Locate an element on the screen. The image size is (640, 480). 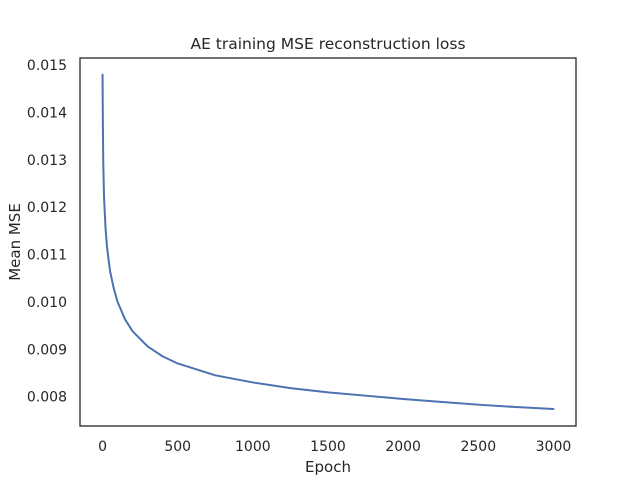
y-tick-label: 0.010 is located at coordinates (47, 303).